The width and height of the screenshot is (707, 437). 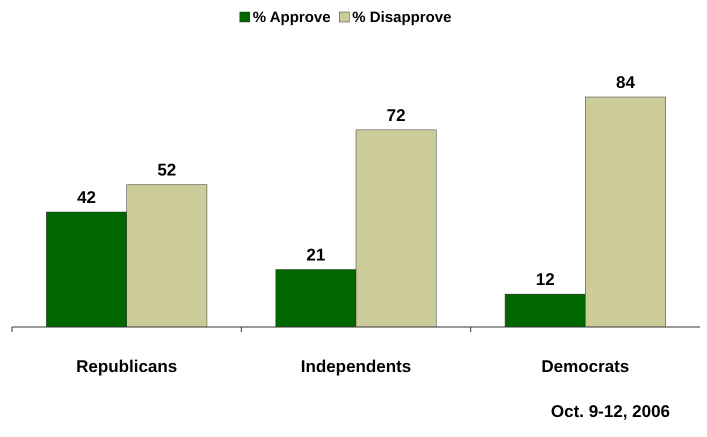 What do you see at coordinates (127, 366) in the screenshot?
I see `x-tick-label: Republicans` at bounding box center [127, 366].